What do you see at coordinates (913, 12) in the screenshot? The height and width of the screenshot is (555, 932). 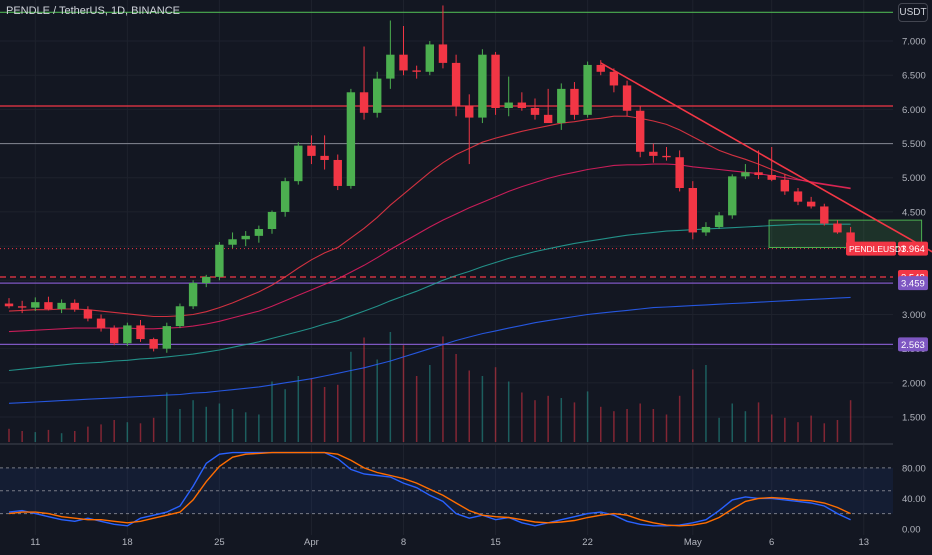 I see `currency-button: USDT` at bounding box center [913, 12].